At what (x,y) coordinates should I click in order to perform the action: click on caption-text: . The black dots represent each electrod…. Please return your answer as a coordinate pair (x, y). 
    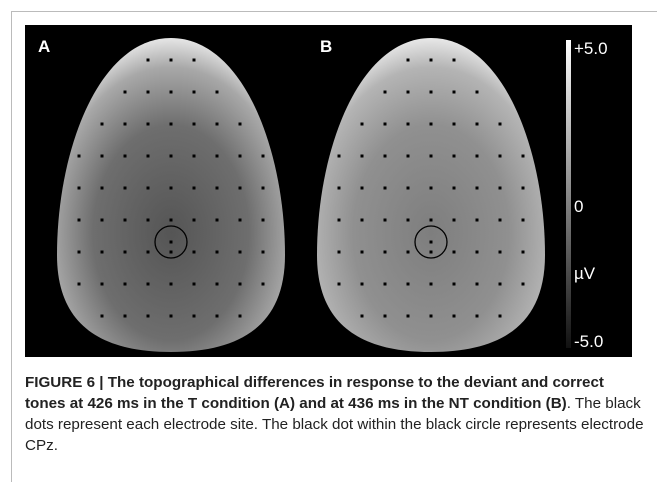
    Looking at the image, I should click on (334, 424).